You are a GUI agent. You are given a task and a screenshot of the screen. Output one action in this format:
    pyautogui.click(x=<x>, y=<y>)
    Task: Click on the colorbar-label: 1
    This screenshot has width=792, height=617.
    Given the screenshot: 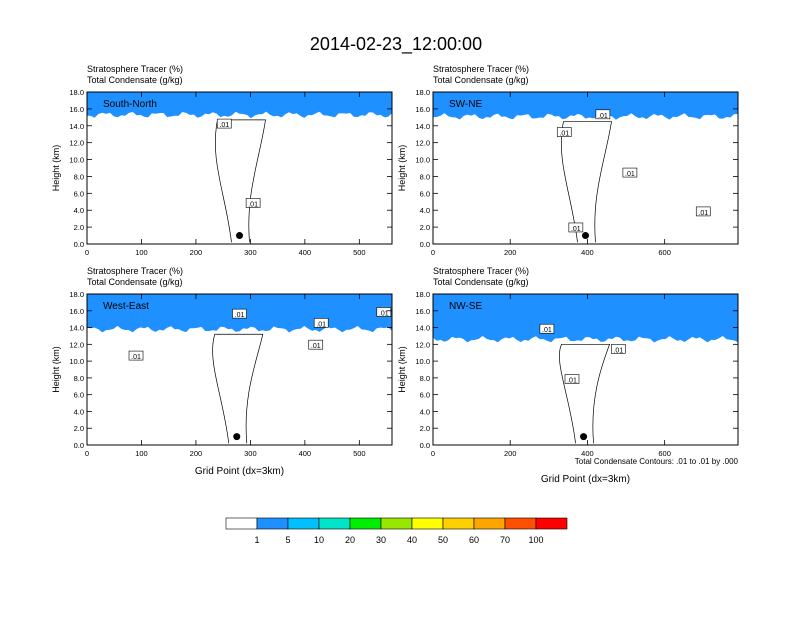 What is the action you would take?
    pyautogui.click(x=256, y=540)
    